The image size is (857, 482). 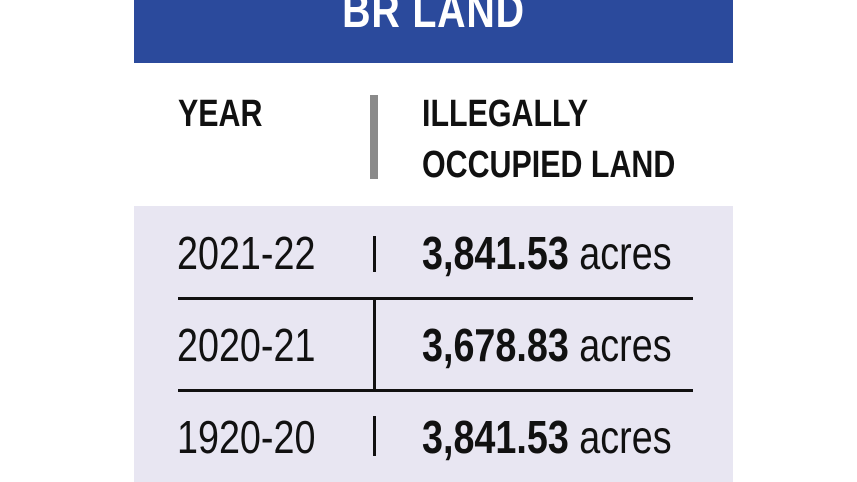 What do you see at coordinates (433, 19) in the screenshot?
I see `page-title: BR LAND` at bounding box center [433, 19].